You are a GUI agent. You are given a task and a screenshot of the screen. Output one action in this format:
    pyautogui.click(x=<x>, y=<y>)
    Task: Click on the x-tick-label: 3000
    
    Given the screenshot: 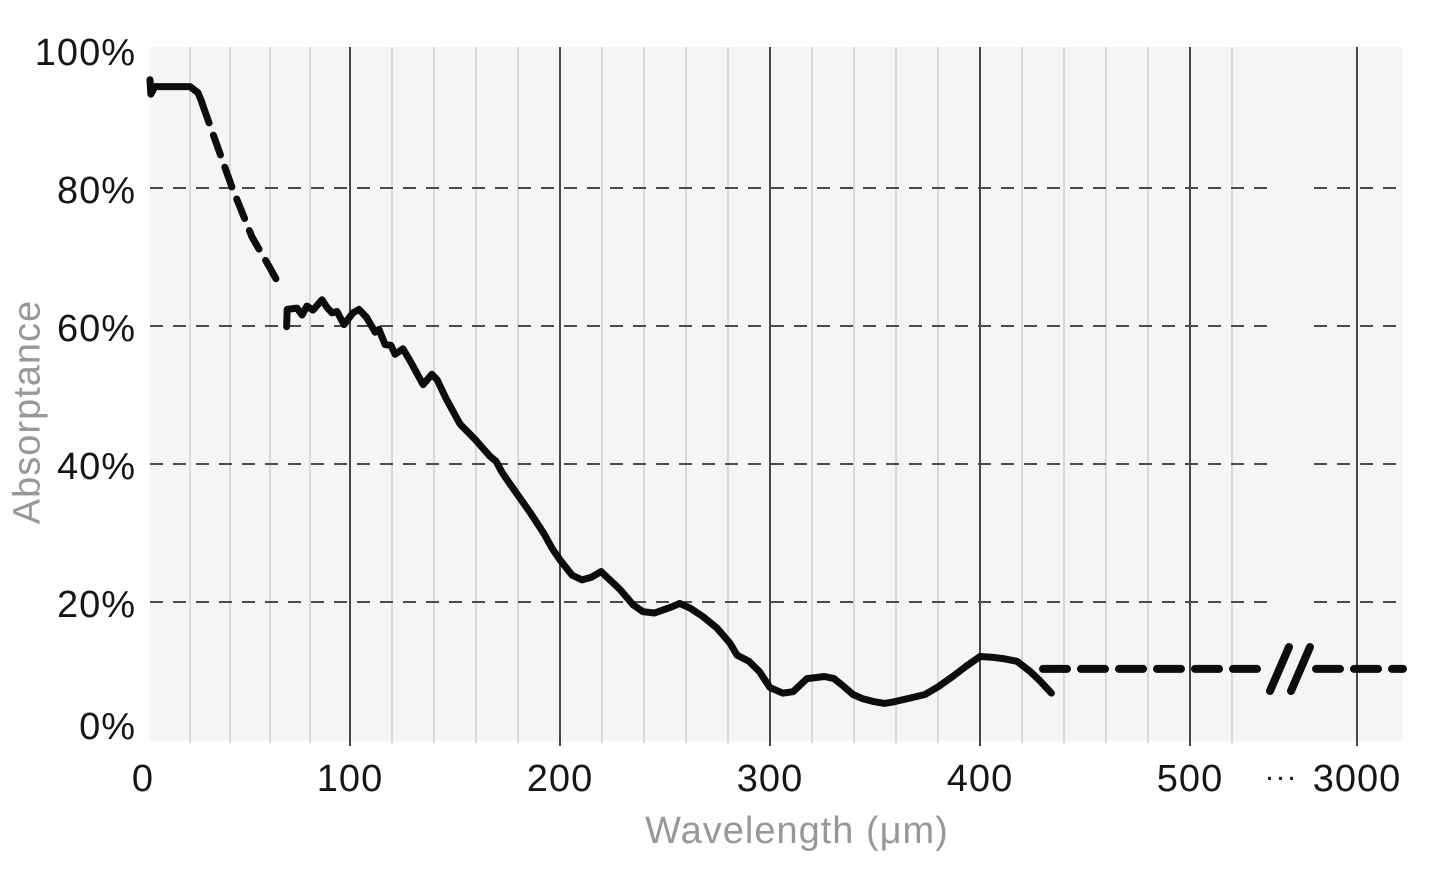 What is the action you would take?
    pyautogui.click(x=1357, y=779)
    